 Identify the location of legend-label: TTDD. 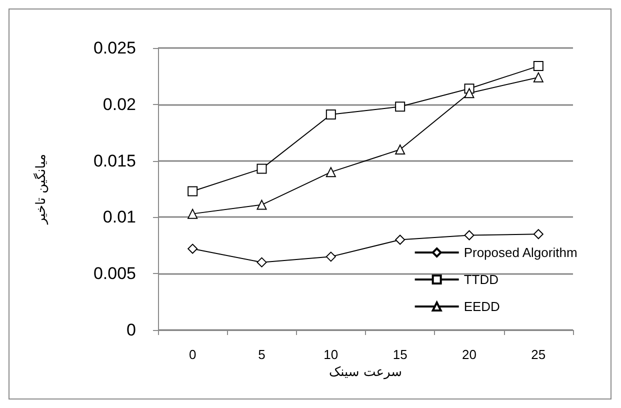
(481, 279).